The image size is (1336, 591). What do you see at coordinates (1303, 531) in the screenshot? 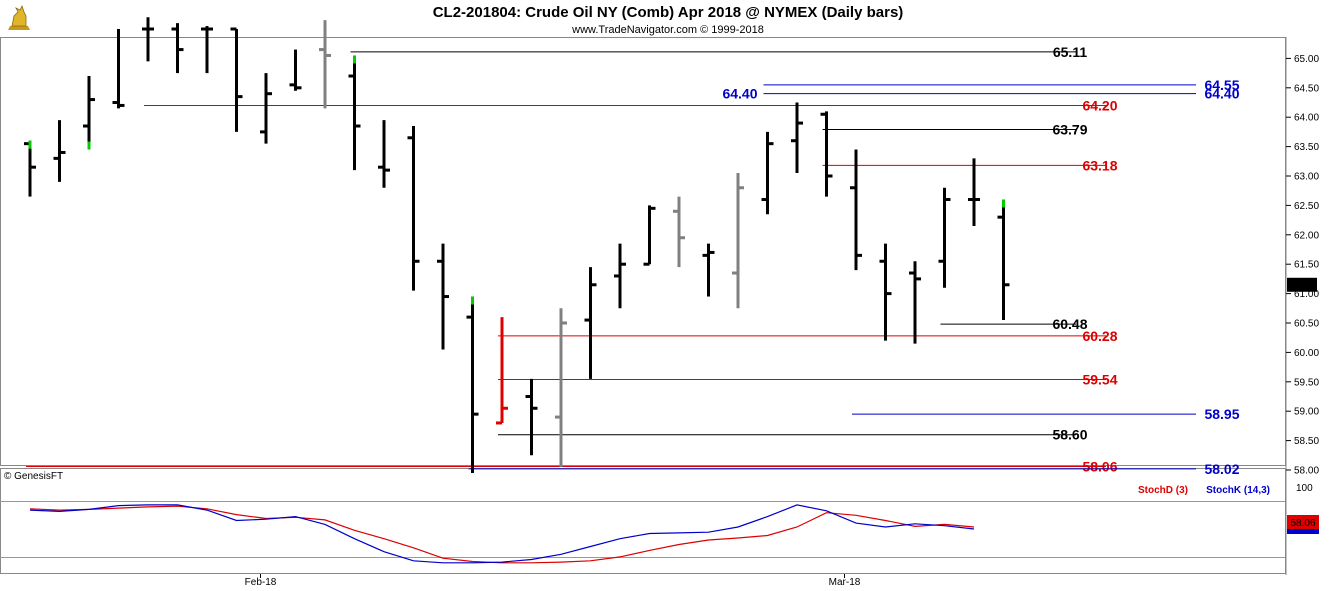
I see `stoch-last-box-blue` at bounding box center [1303, 531].